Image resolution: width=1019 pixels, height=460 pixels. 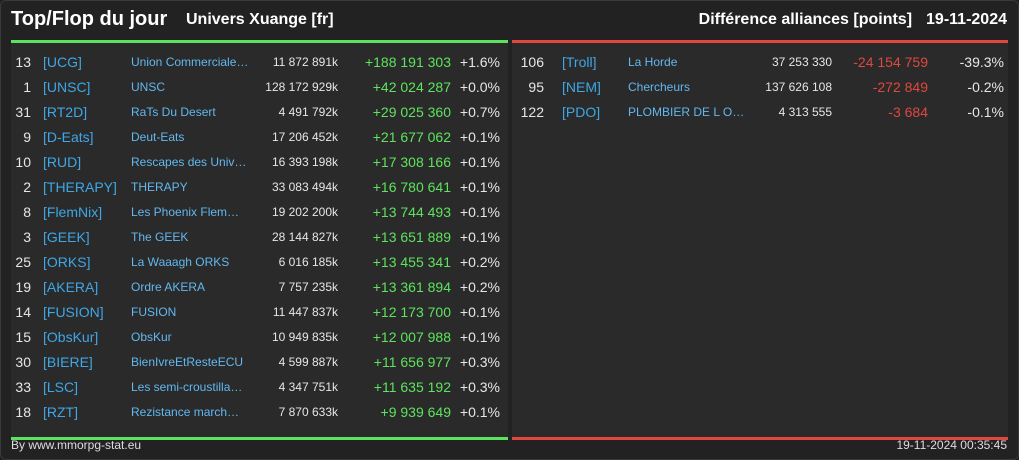 What do you see at coordinates (301, 87) in the screenshot?
I see `points-cell: 128 172 929k` at bounding box center [301, 87].